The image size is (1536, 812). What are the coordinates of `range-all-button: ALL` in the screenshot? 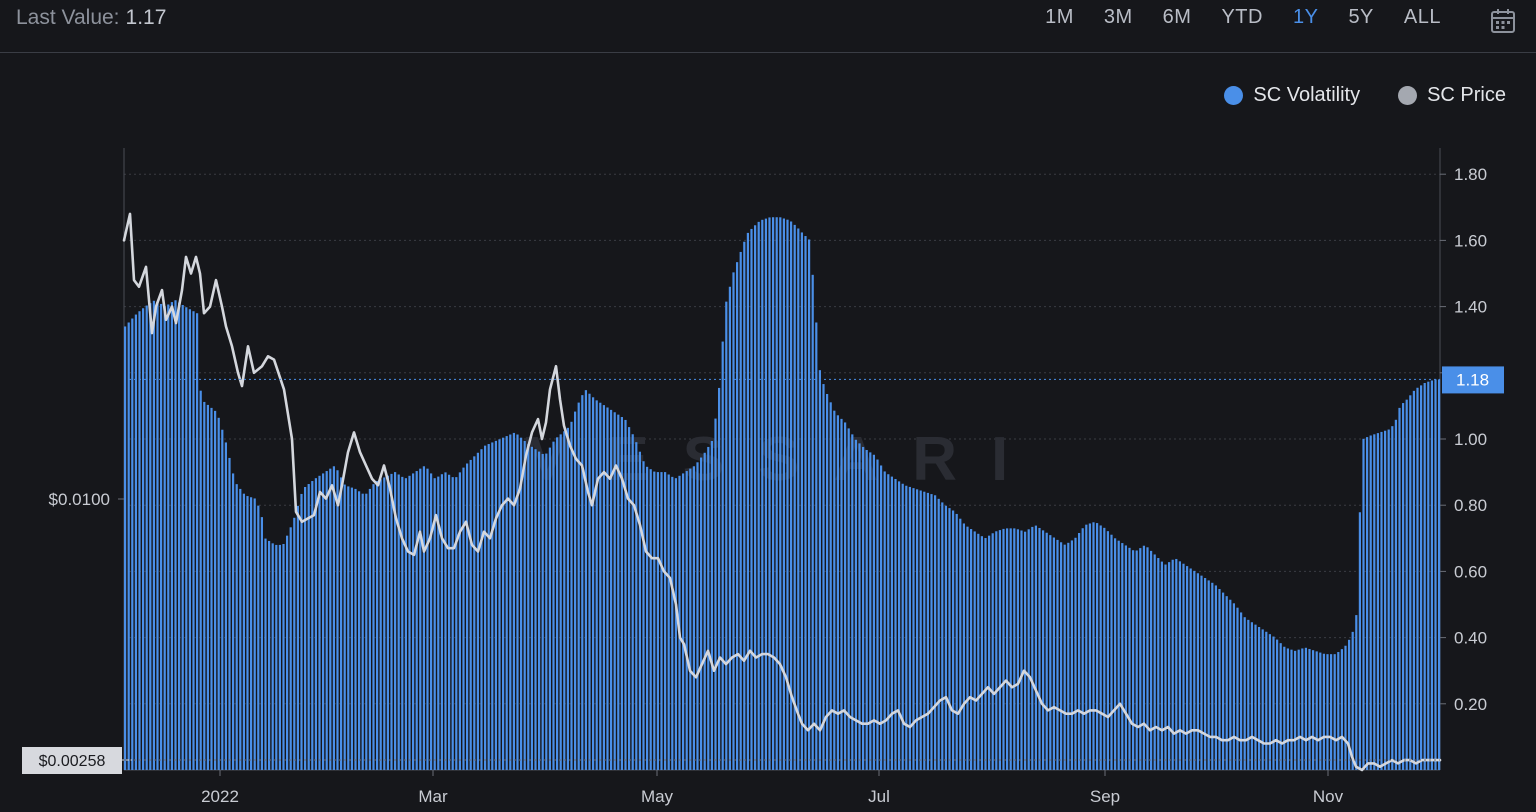 It's located at (1422, 17).